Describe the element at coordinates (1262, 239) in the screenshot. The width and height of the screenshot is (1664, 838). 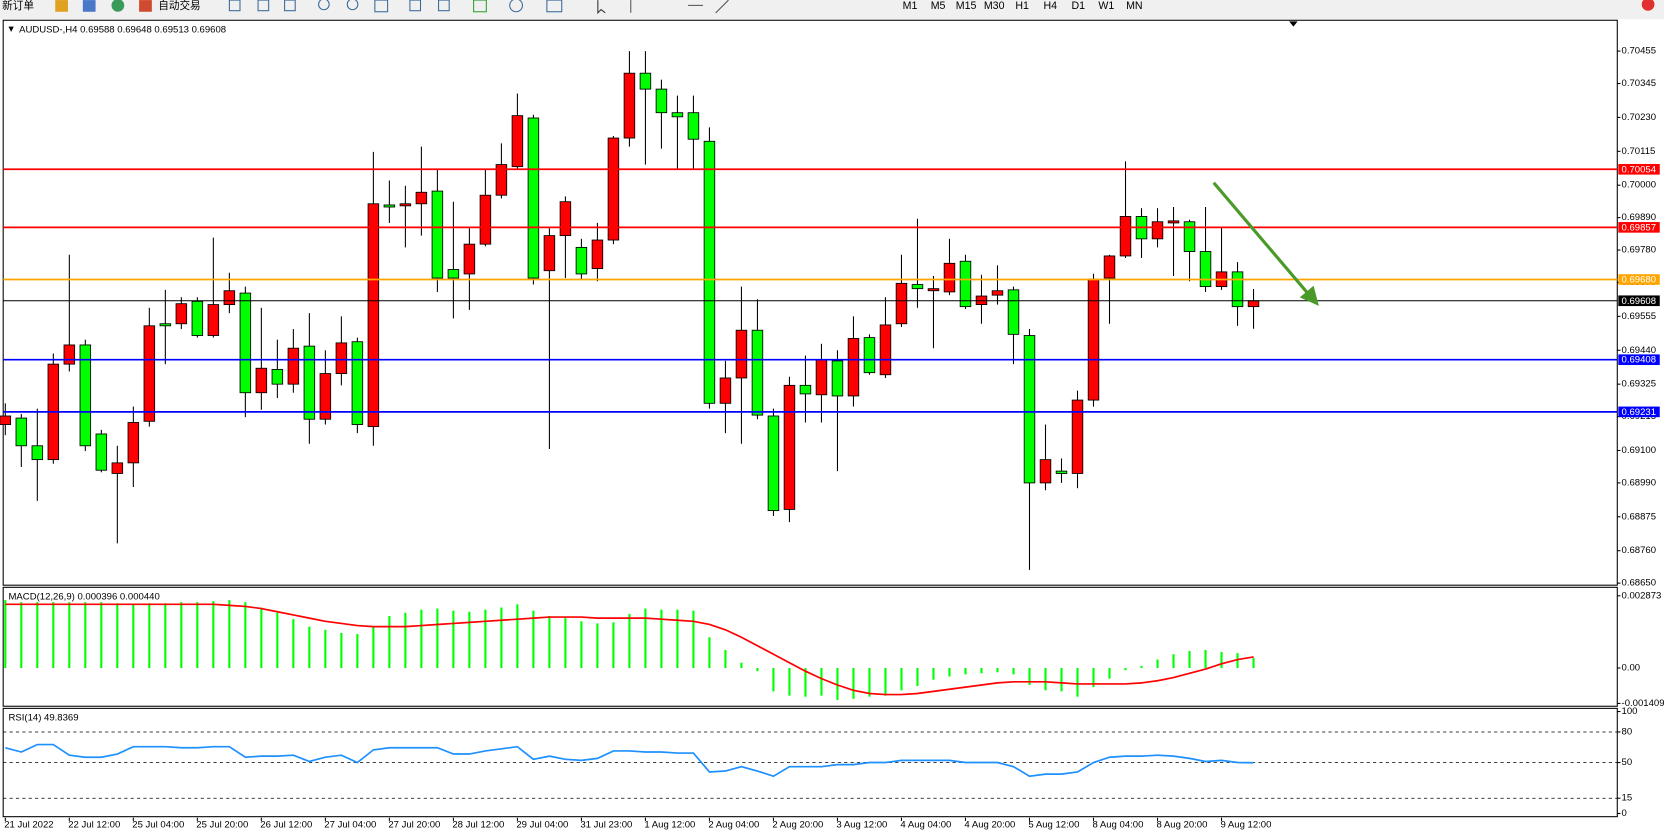
I see `arrow-shaft` at that location.